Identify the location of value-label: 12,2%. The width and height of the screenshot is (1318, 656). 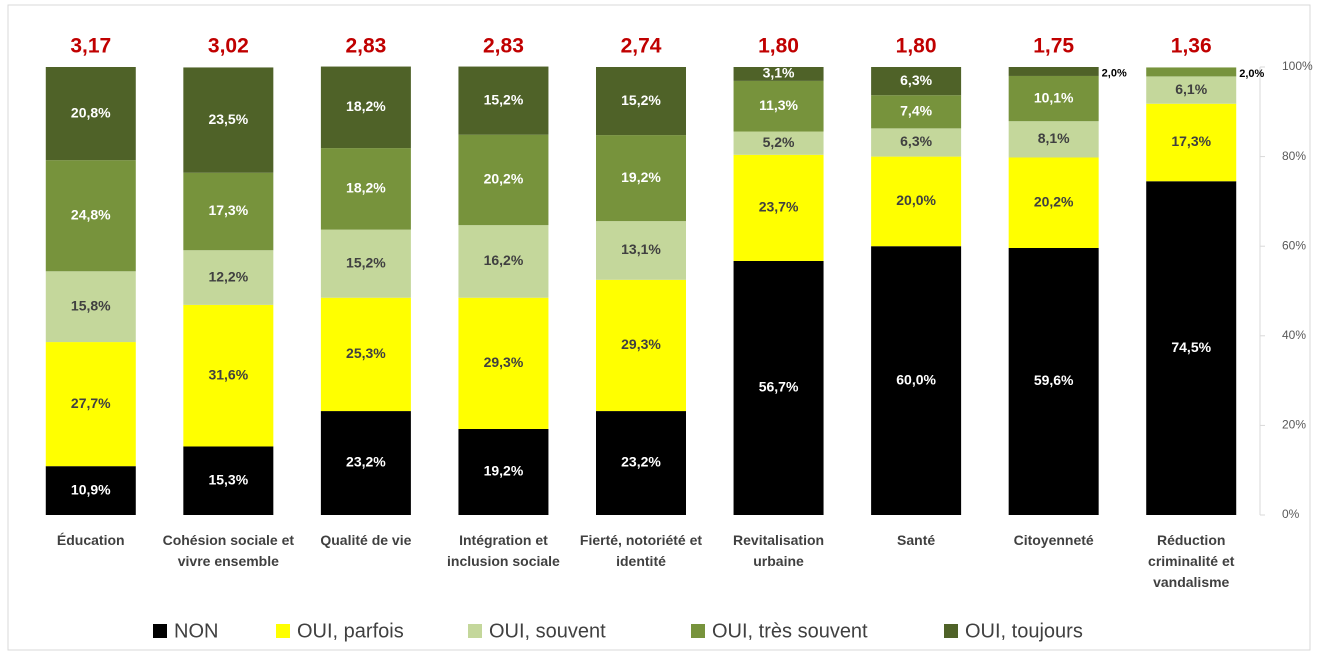
(228, 276).